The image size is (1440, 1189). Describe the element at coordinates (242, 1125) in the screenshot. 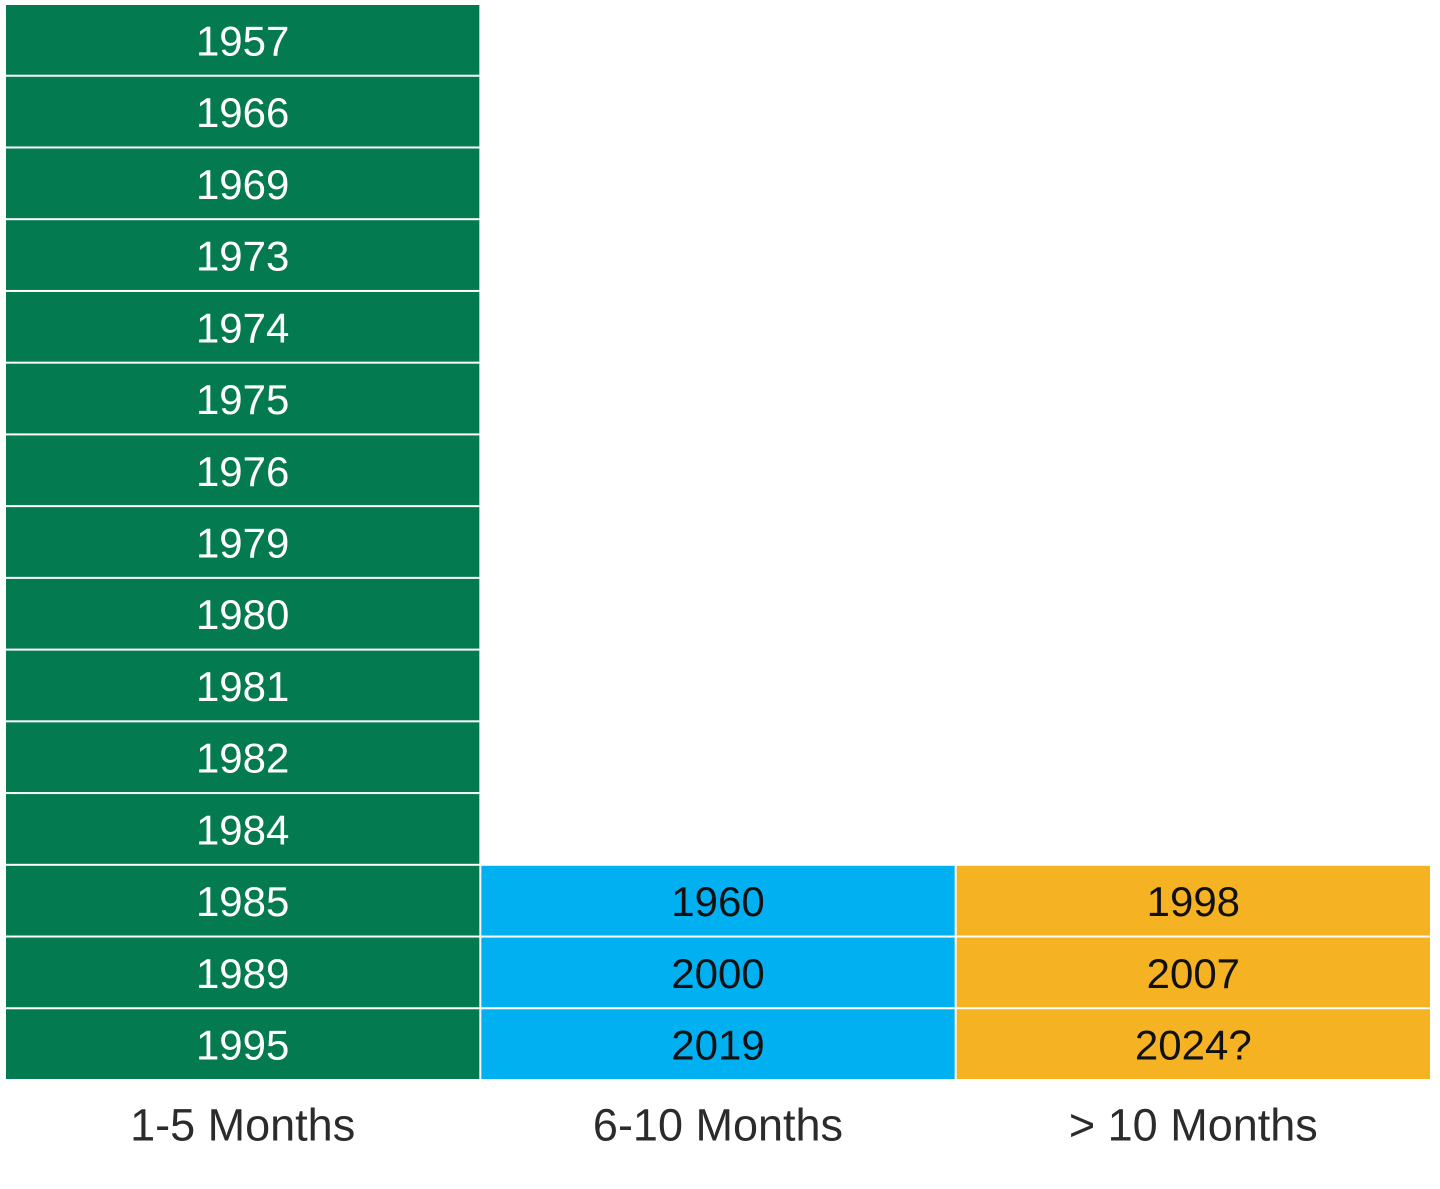

I see `column-label: 1-5 Months` at that location.